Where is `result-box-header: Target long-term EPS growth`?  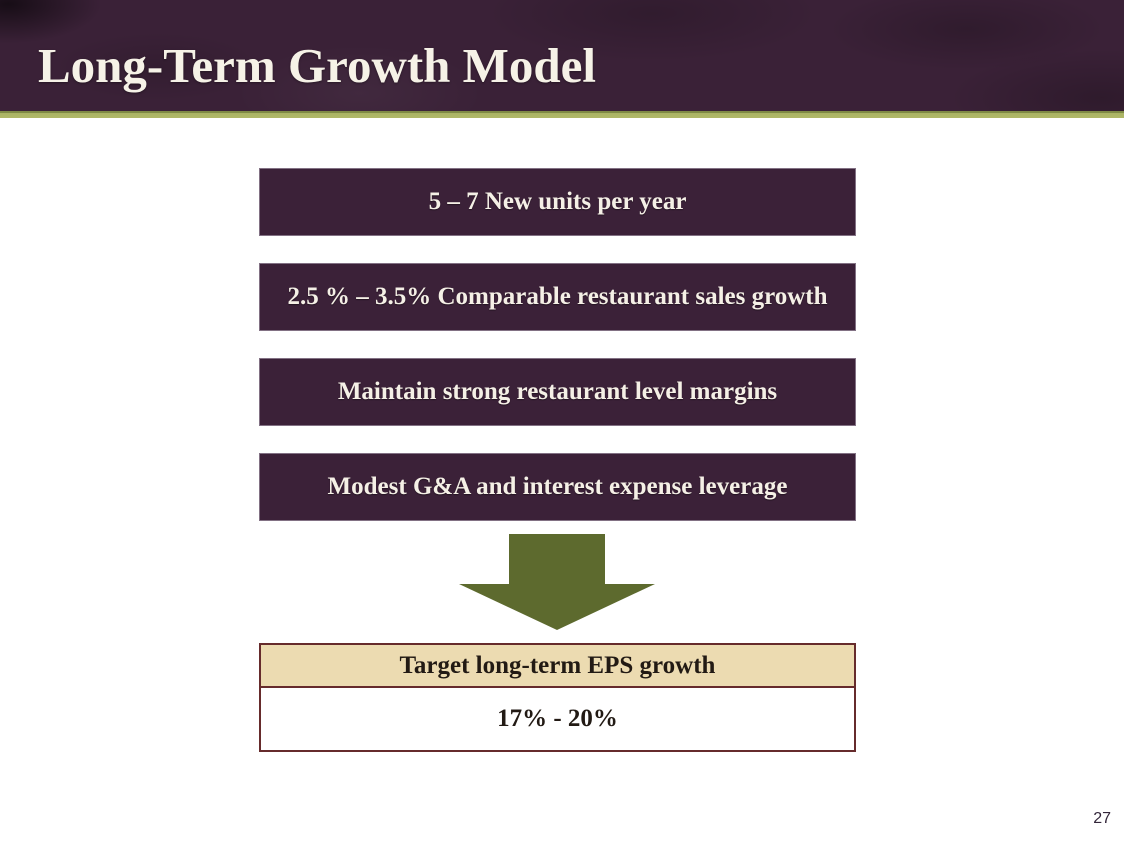
result-box-header: Target long-term EPS growth is located at coordinates (557, 666).